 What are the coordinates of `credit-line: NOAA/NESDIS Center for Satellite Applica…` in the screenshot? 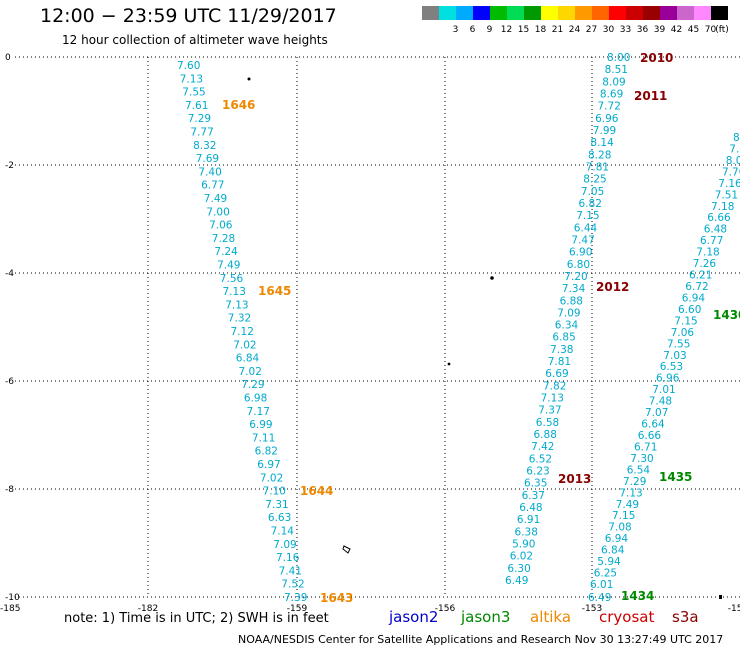 It's located at (481, 639).